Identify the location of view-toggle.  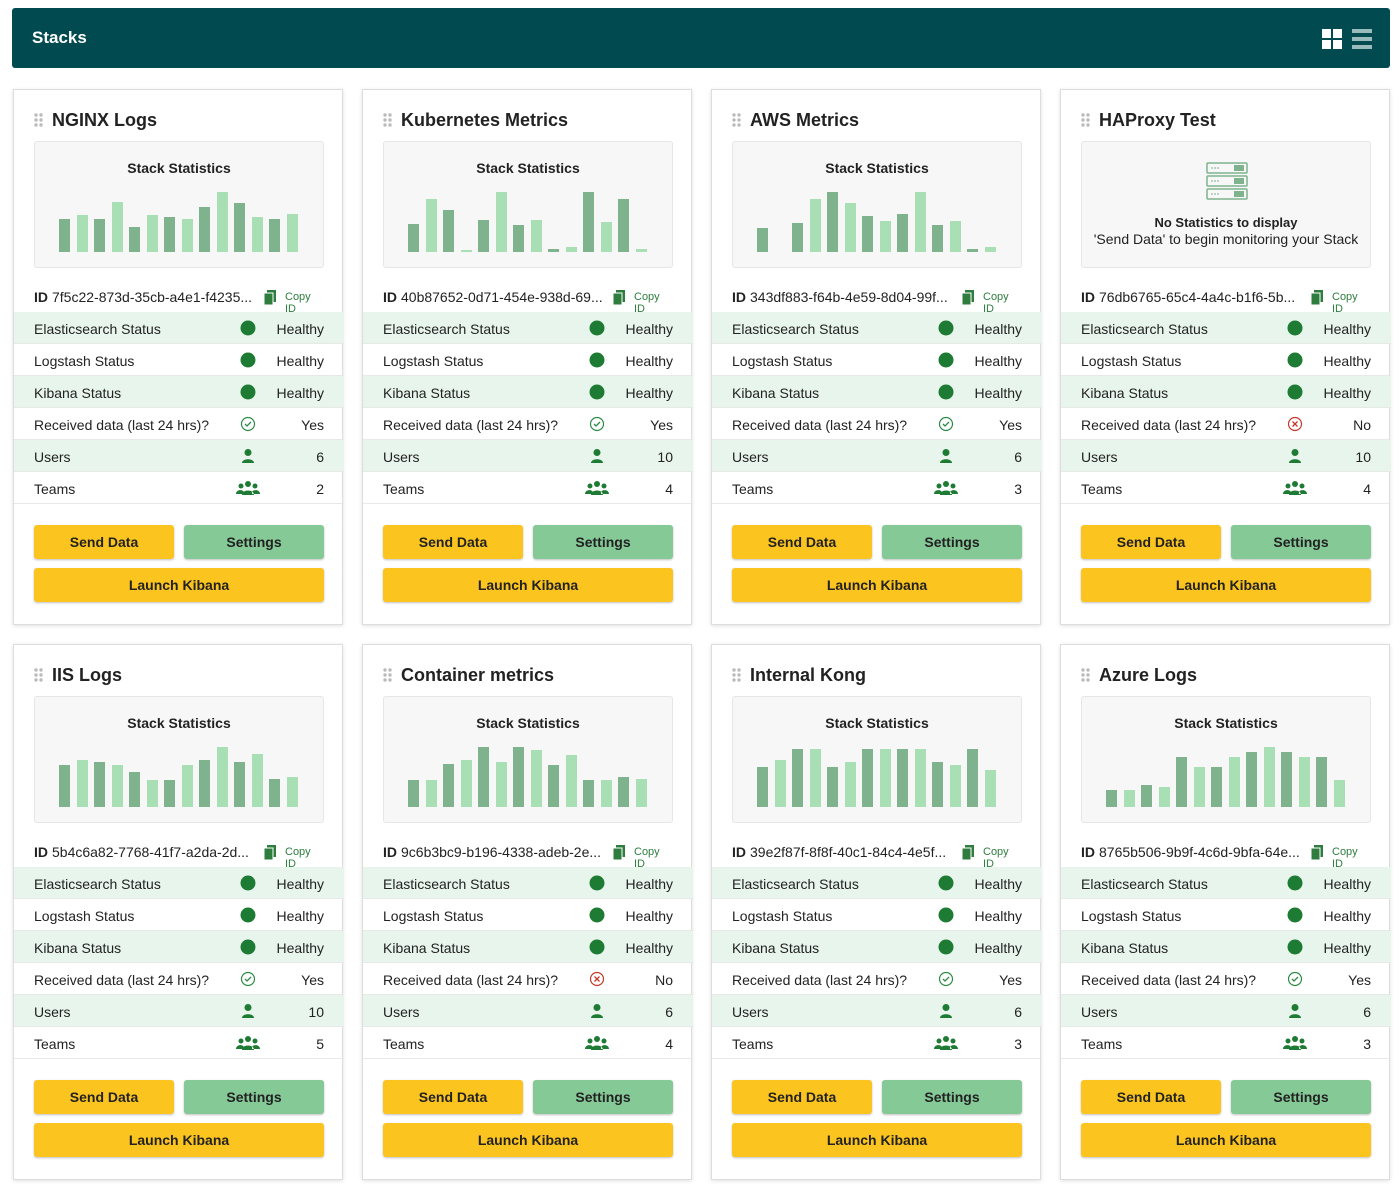
(1353, 39).